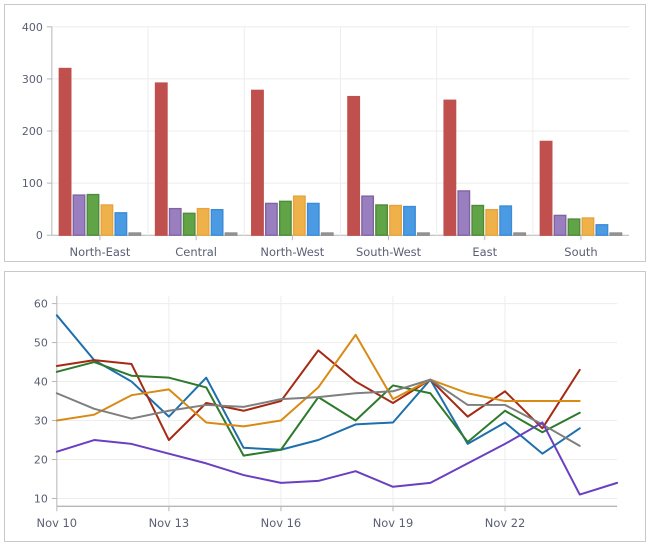 The height and width of the screenshot is (546, 650). Describe the element at coordinates (389, 252) in the screenshot. I see `bar-x-category-label: South-West` at that location.